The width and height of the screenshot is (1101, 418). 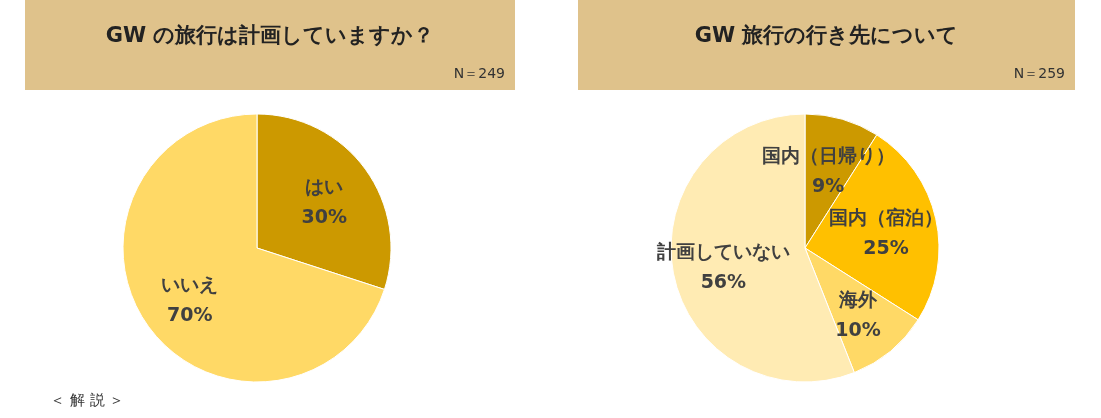 What do you see at coordinates (826, 35) in the screenshot?
I see `chart-title: GW 旅行の行き先について` at bounding box center [826, 35].